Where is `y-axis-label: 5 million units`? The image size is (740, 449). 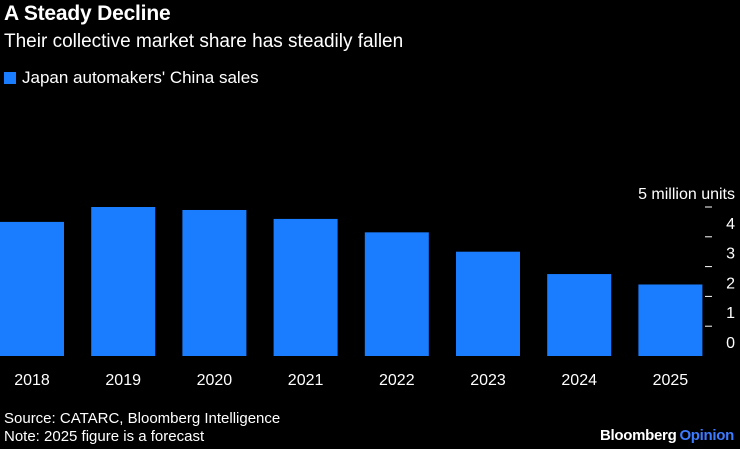
y-axis-label: 5 million units is located at coordinates (686, 194).